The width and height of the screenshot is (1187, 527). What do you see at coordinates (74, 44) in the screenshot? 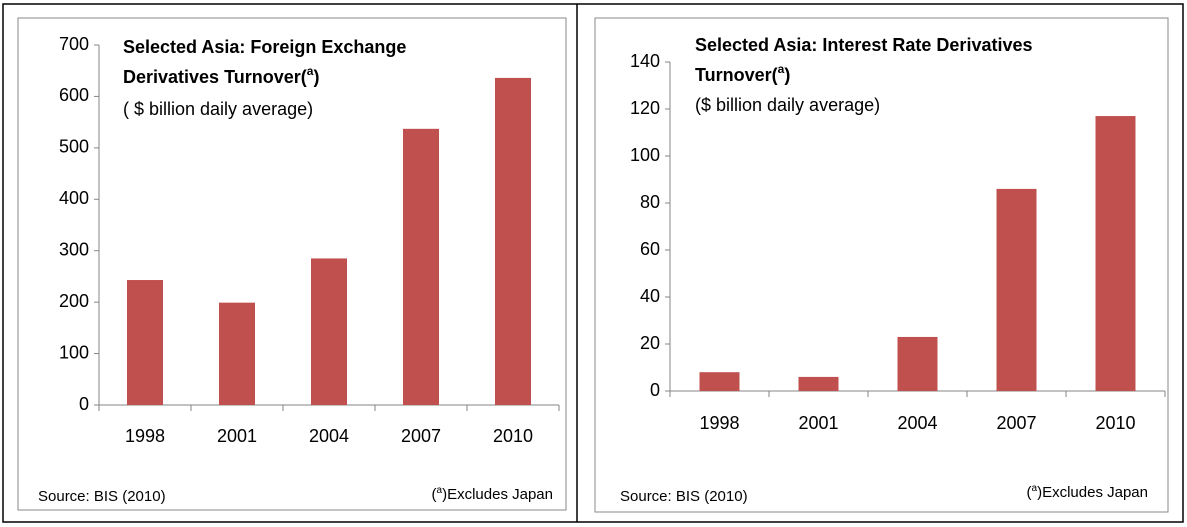
I see `y-tick-label: 700` at bounding box center [74, 44].